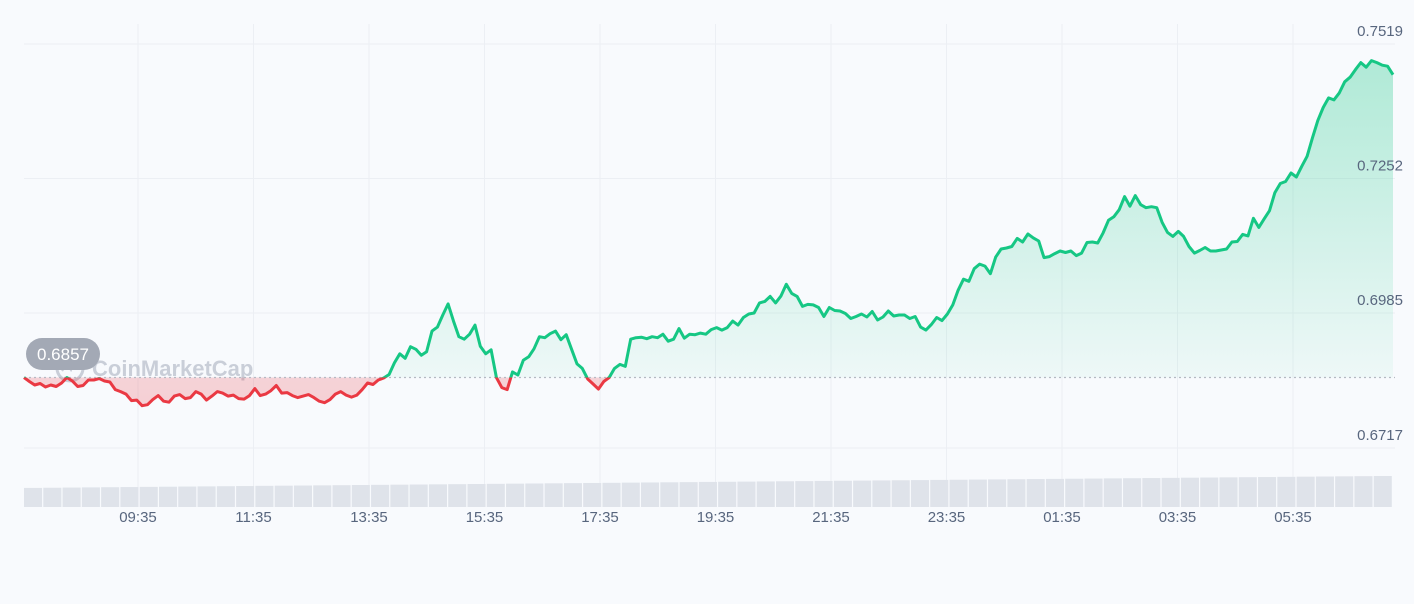  Describe the element at coordinates (138, 517) in the screenshot. I see `x-tick-label: 09:35` at that location.